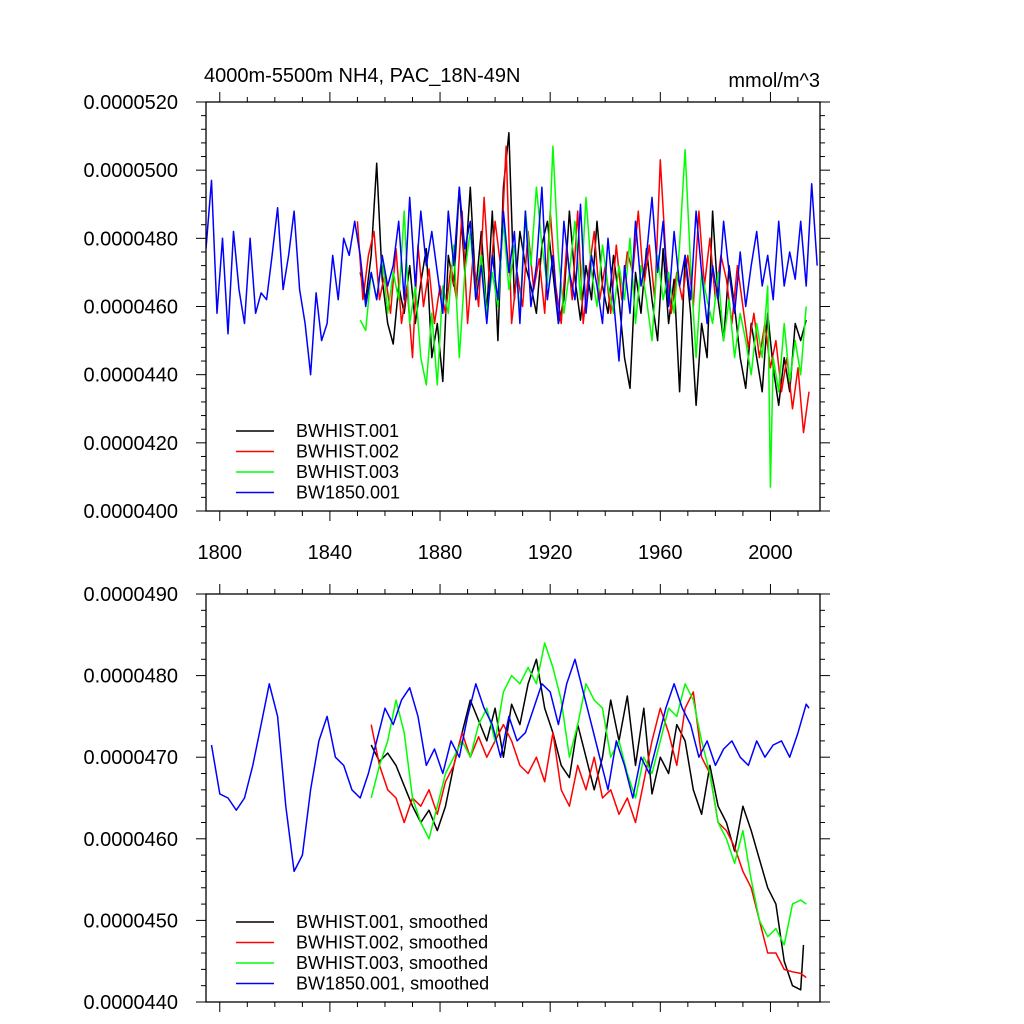 This screenshot has height=1024, width=1024. I want to click on bottom-legend-label-3: BWHIST.003, smoothed, so click(392, 963).